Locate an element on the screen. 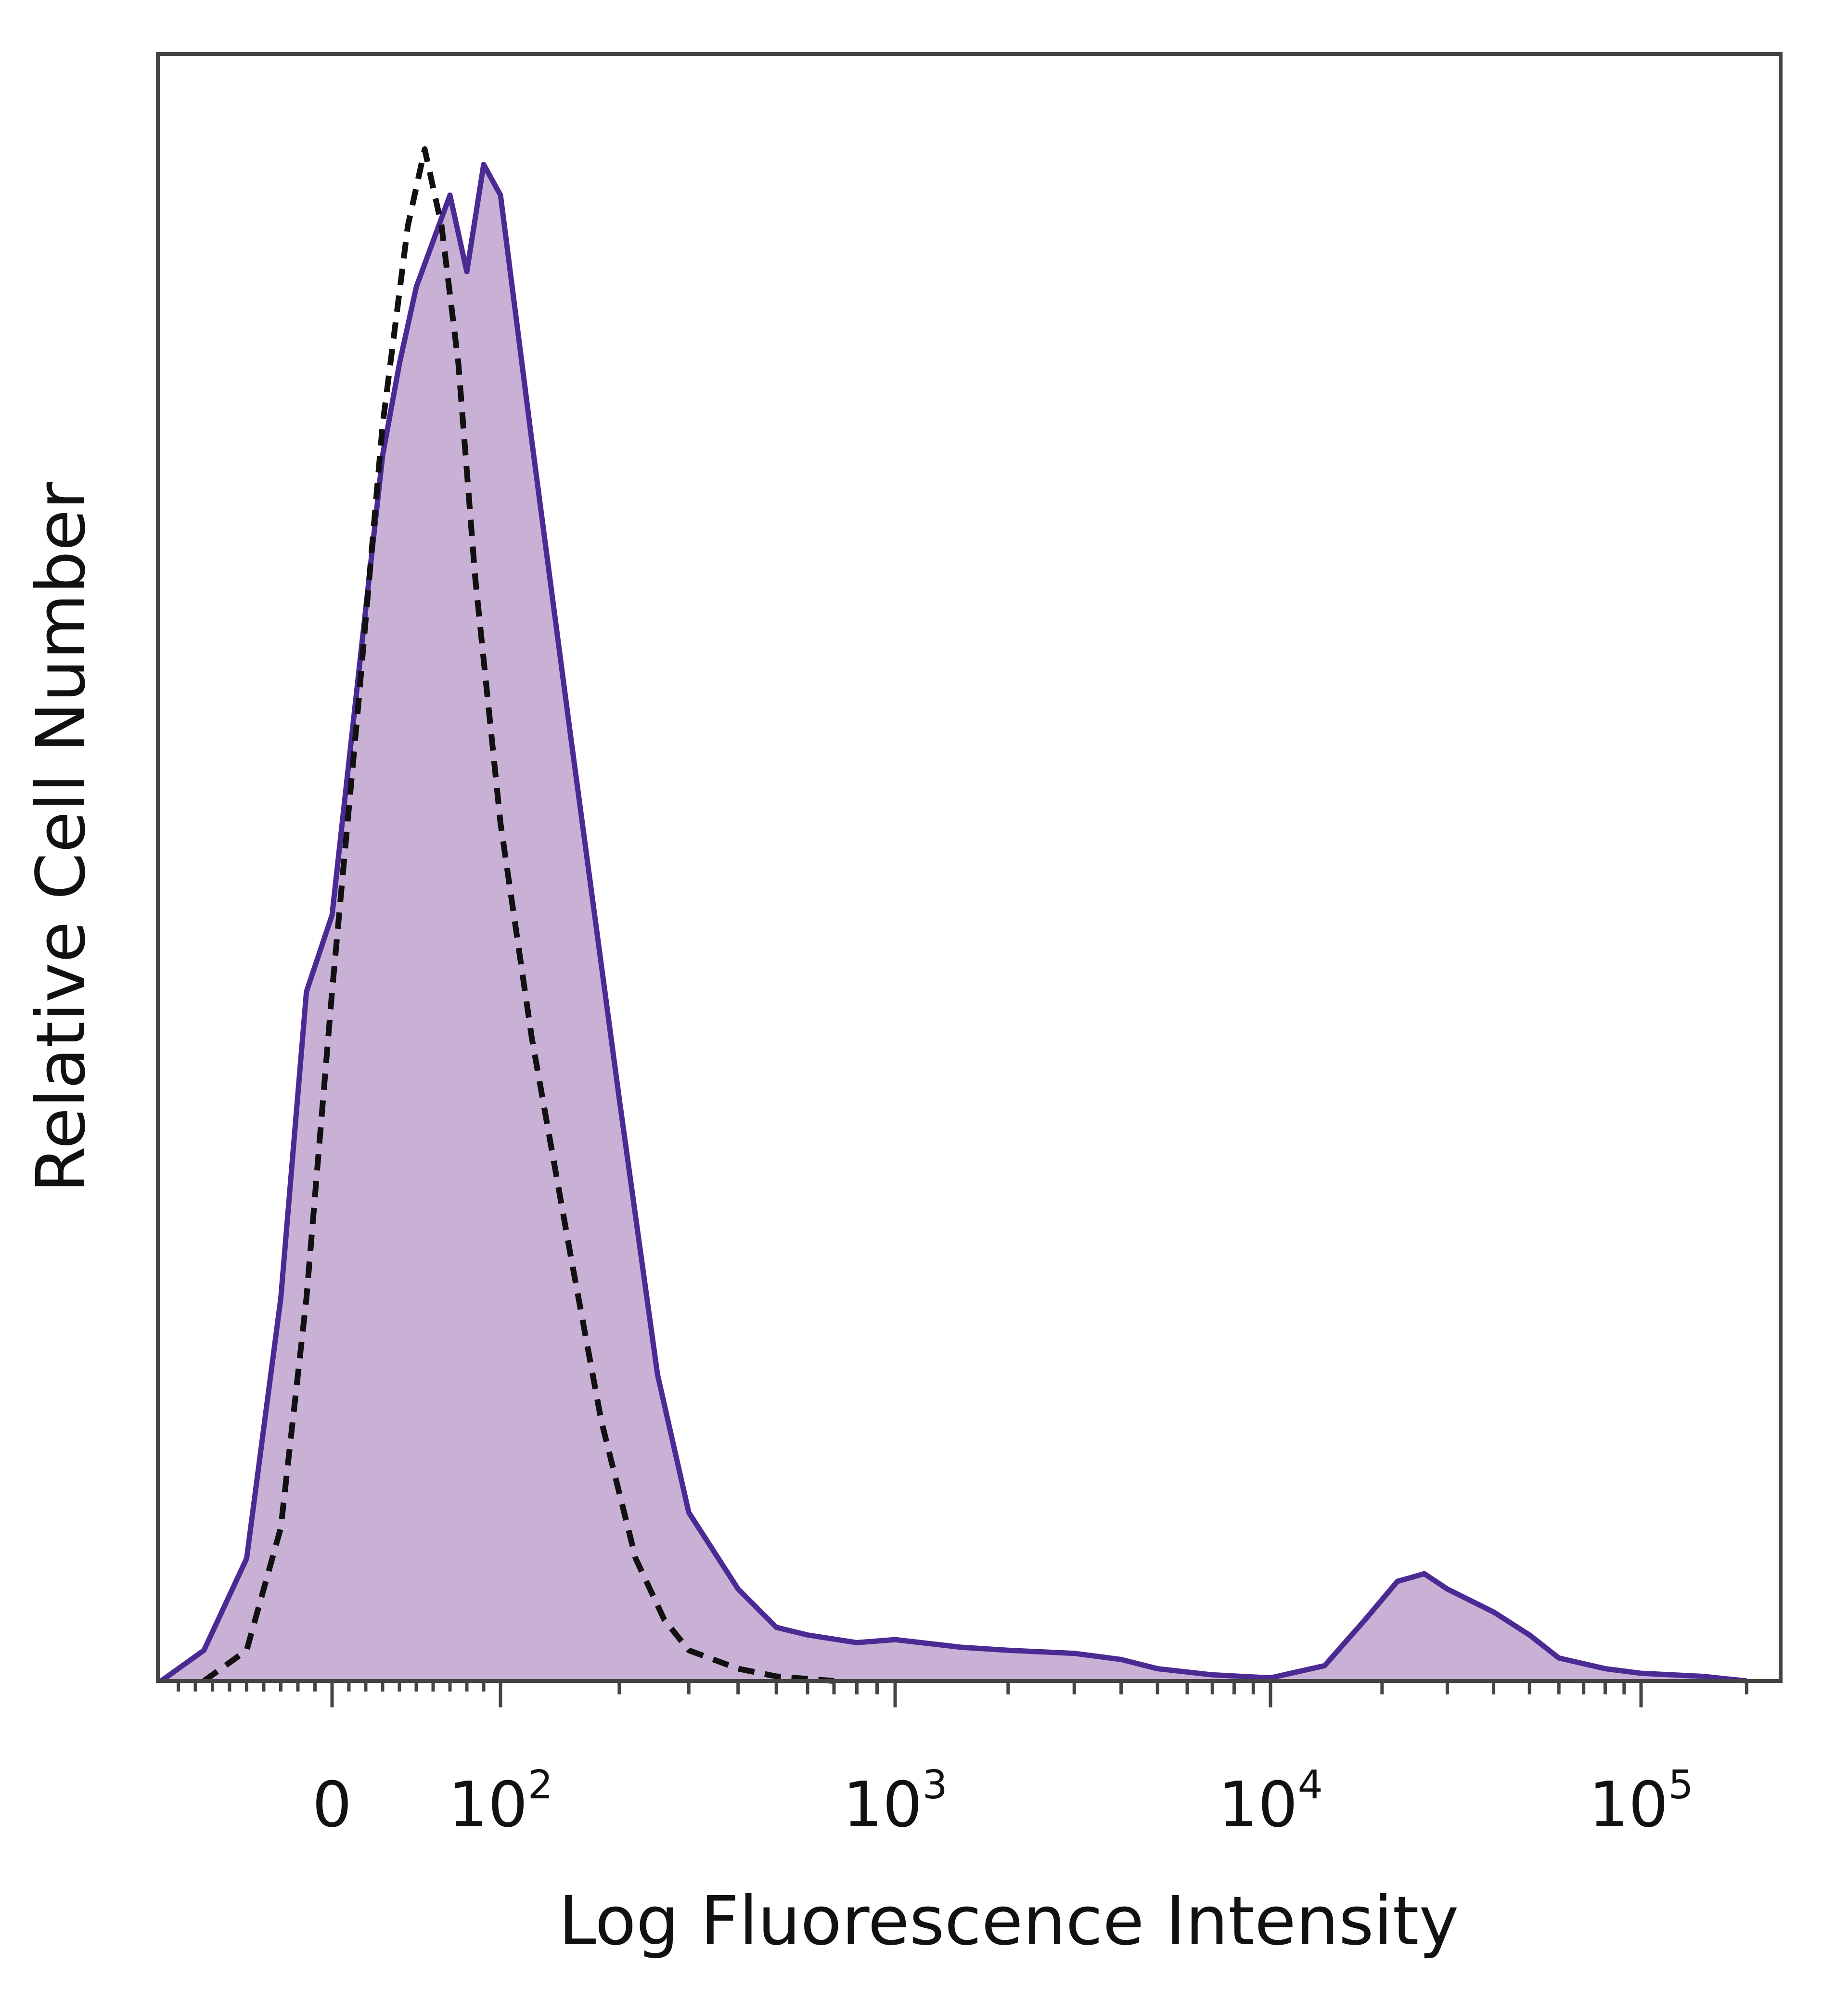  x-axis-title: Log Fluorescence Intensity is located at coordinates (1009, 1921).